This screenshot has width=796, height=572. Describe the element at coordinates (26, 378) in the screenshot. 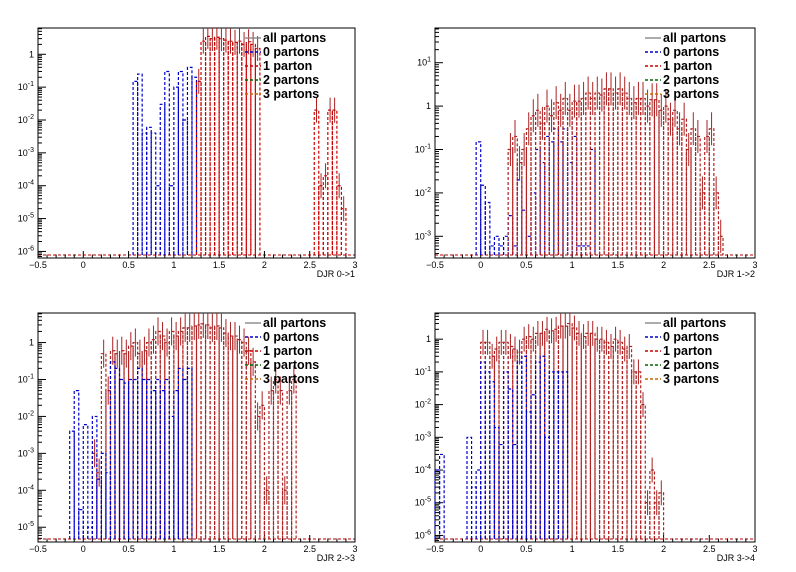

I see `y-tick-label: 10⁻¹` at that location.